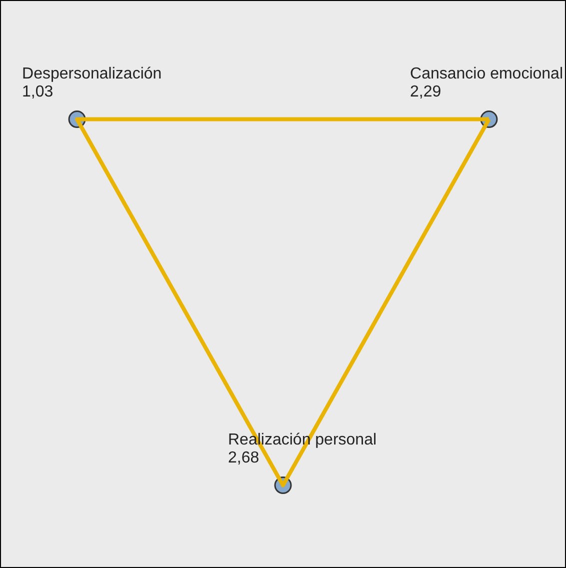  Describe the element at coordinates (92, 73) in the screenshot. I see `category-label: Despersonalización` at that location.